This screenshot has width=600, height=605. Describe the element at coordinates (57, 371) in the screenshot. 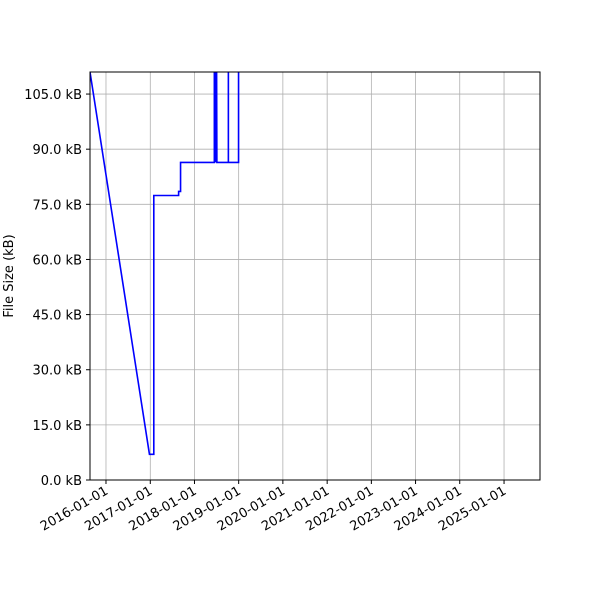

I see `y-tick-label: 30.0 kB` at that location.